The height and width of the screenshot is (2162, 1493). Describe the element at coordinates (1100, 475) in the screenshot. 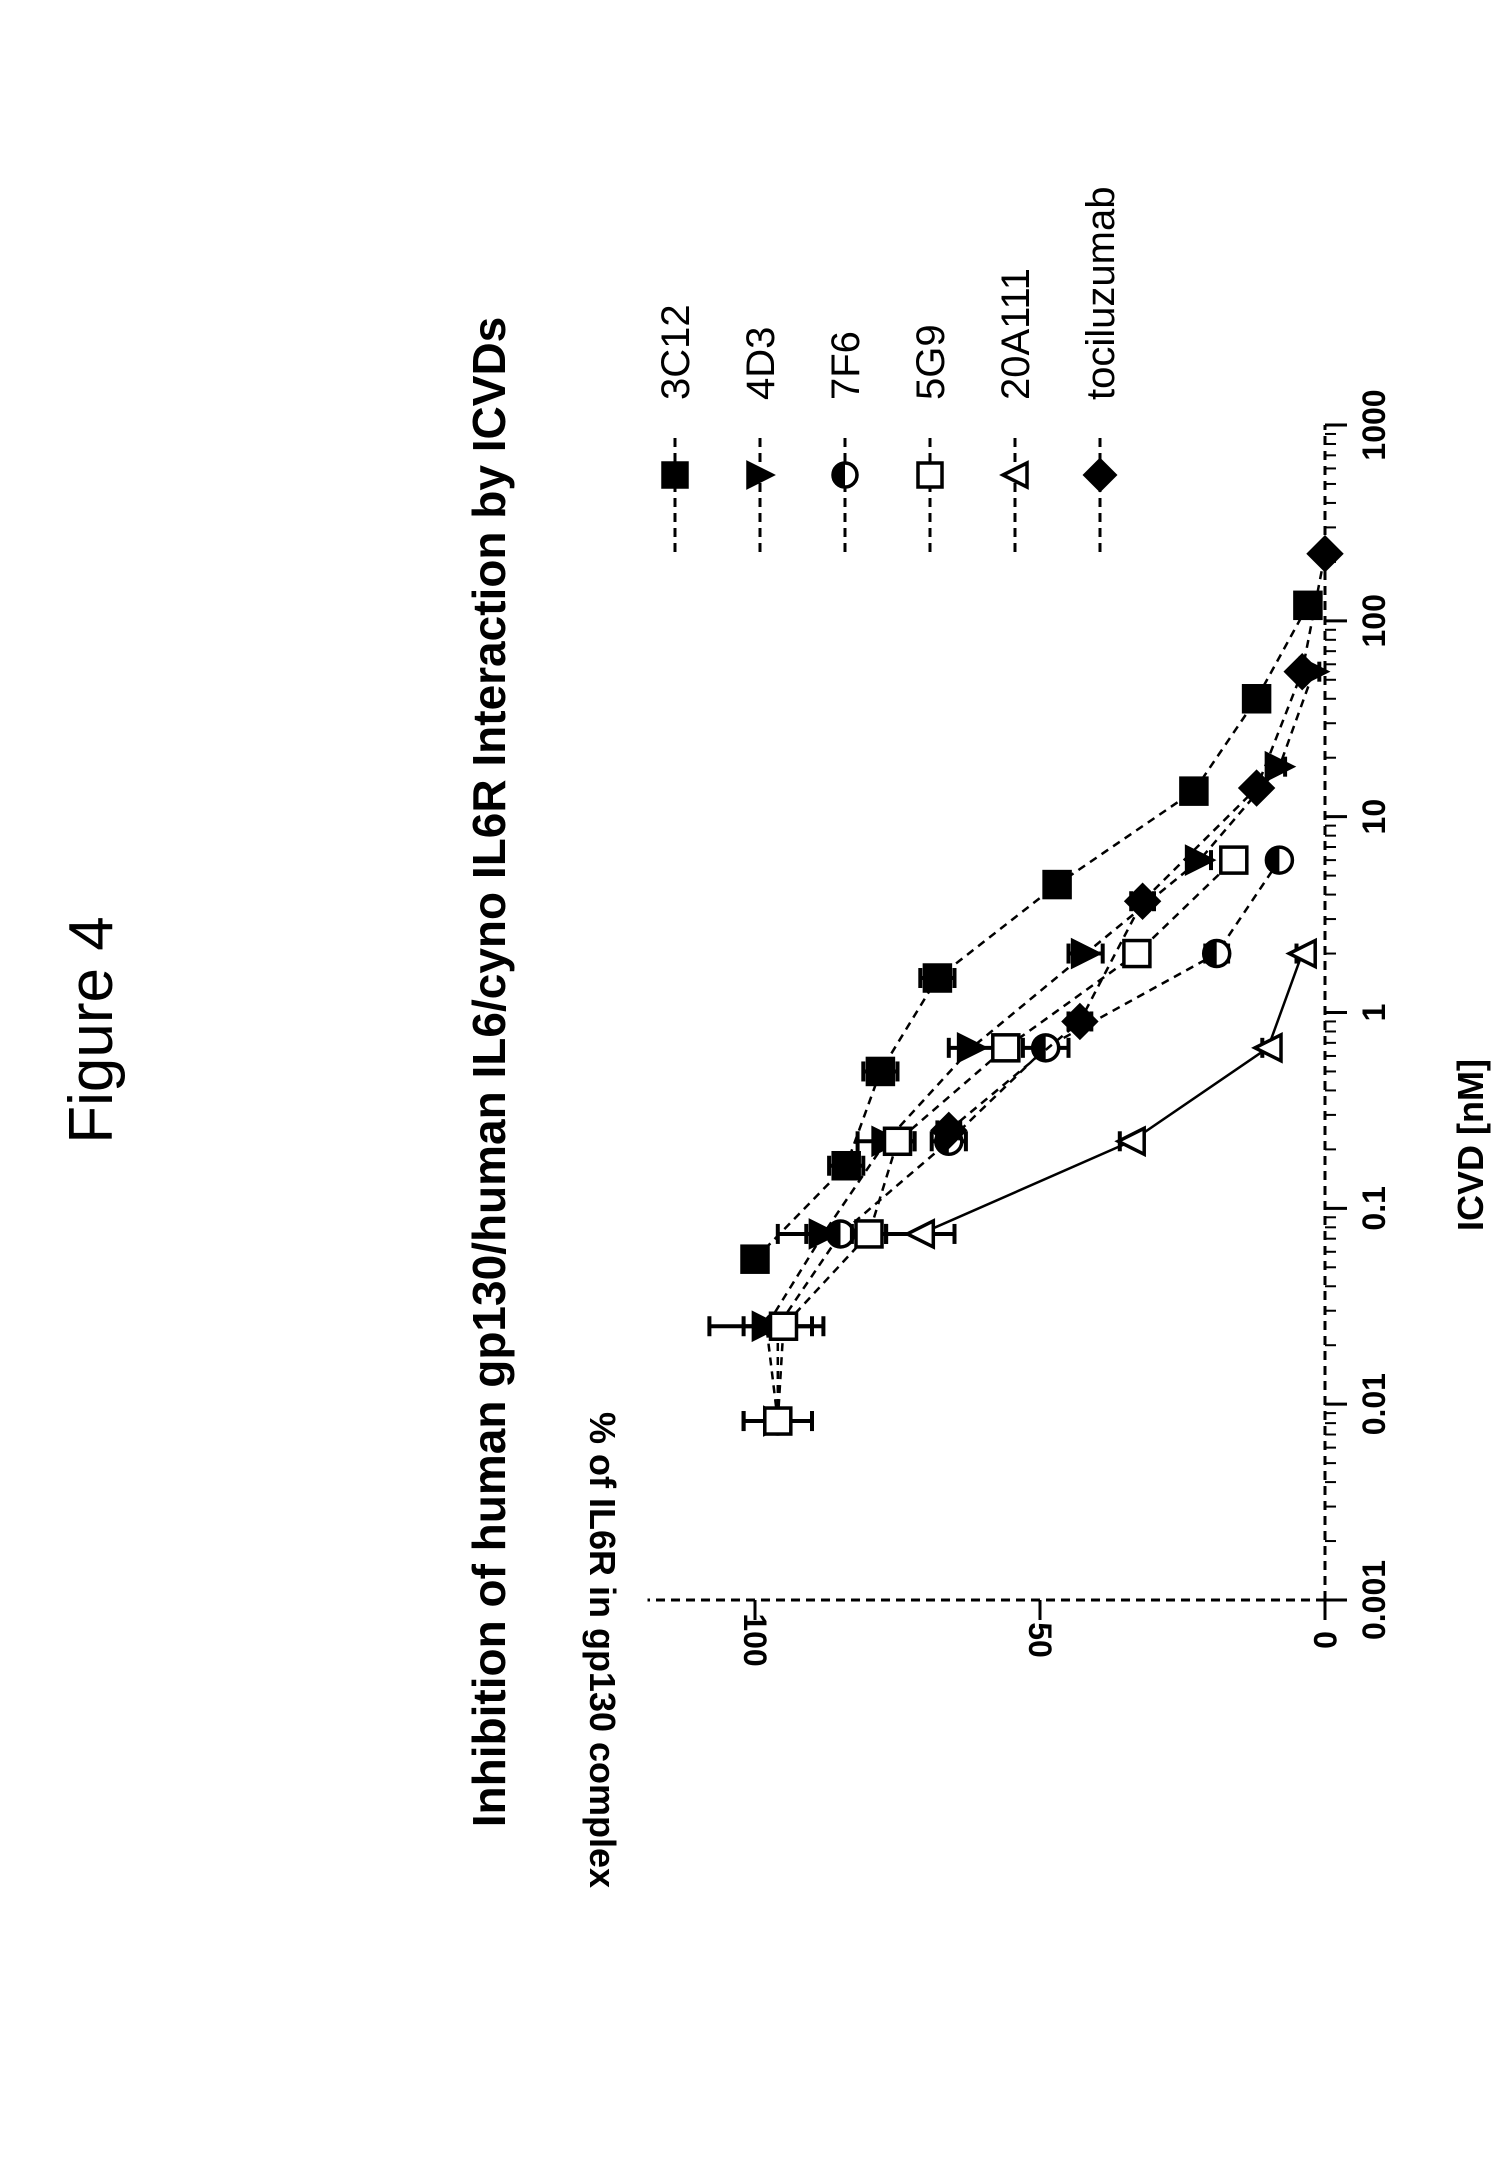

I see `legend-marker-tociluzumab` at that location.